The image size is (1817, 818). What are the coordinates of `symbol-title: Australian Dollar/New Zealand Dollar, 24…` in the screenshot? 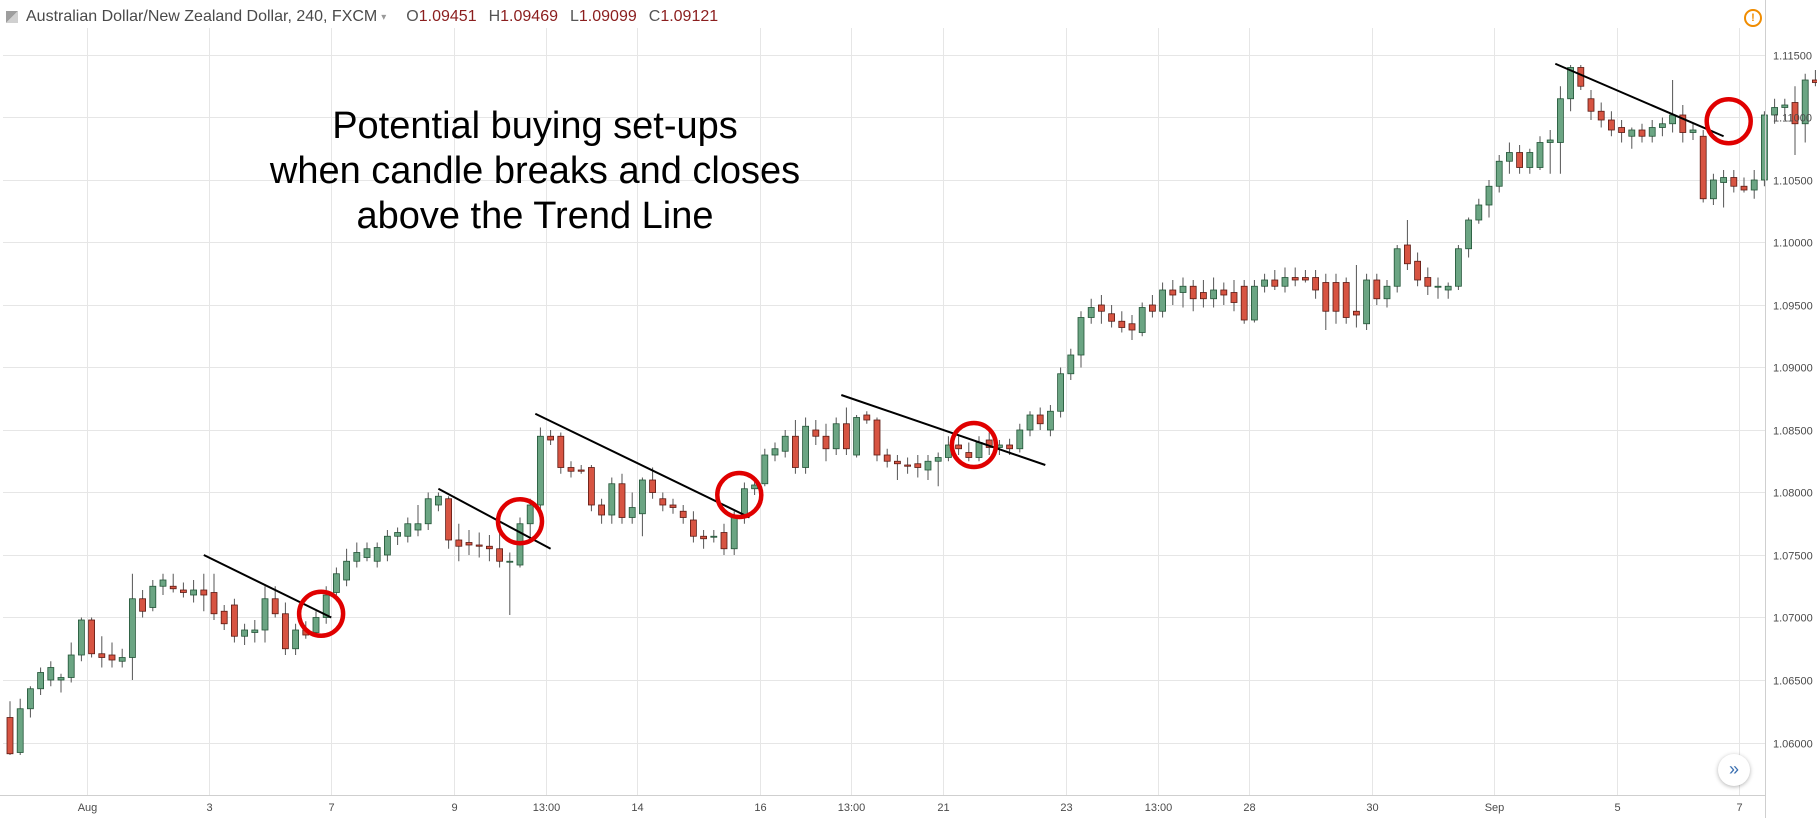 It's located at (202, 16).